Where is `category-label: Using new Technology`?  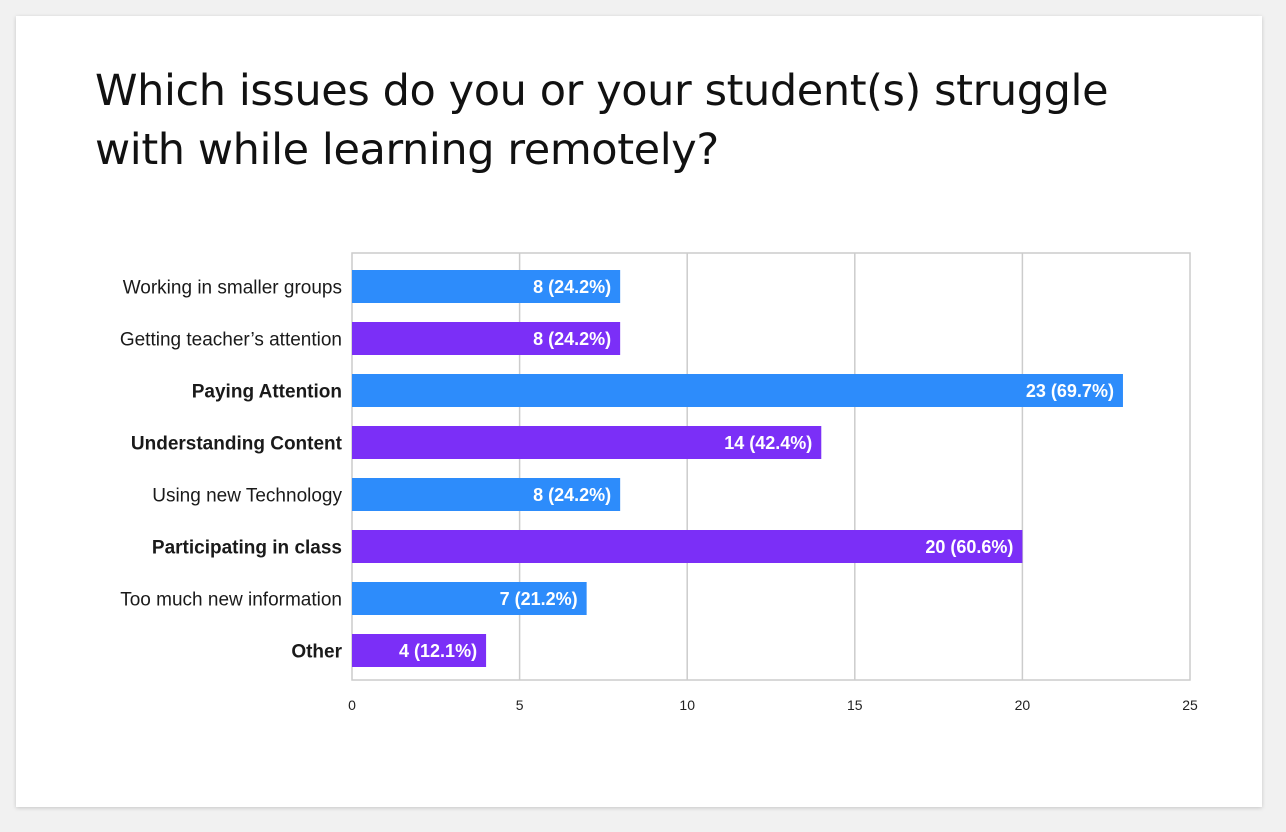
category-label: Using new Technology is located at coordinates (247, 496).